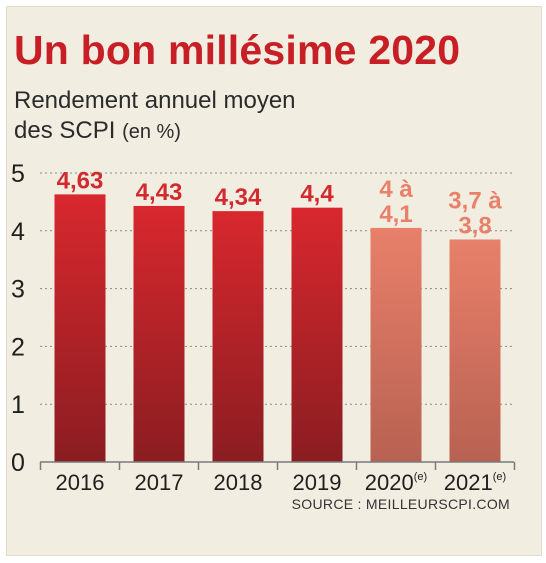 Image resolution: width=546 pixels, height=563 pixels. What do you see at coordinates (18, 232) in the screenshot?
I see `y-tick-label: 4` at bounding box center [18, 232].